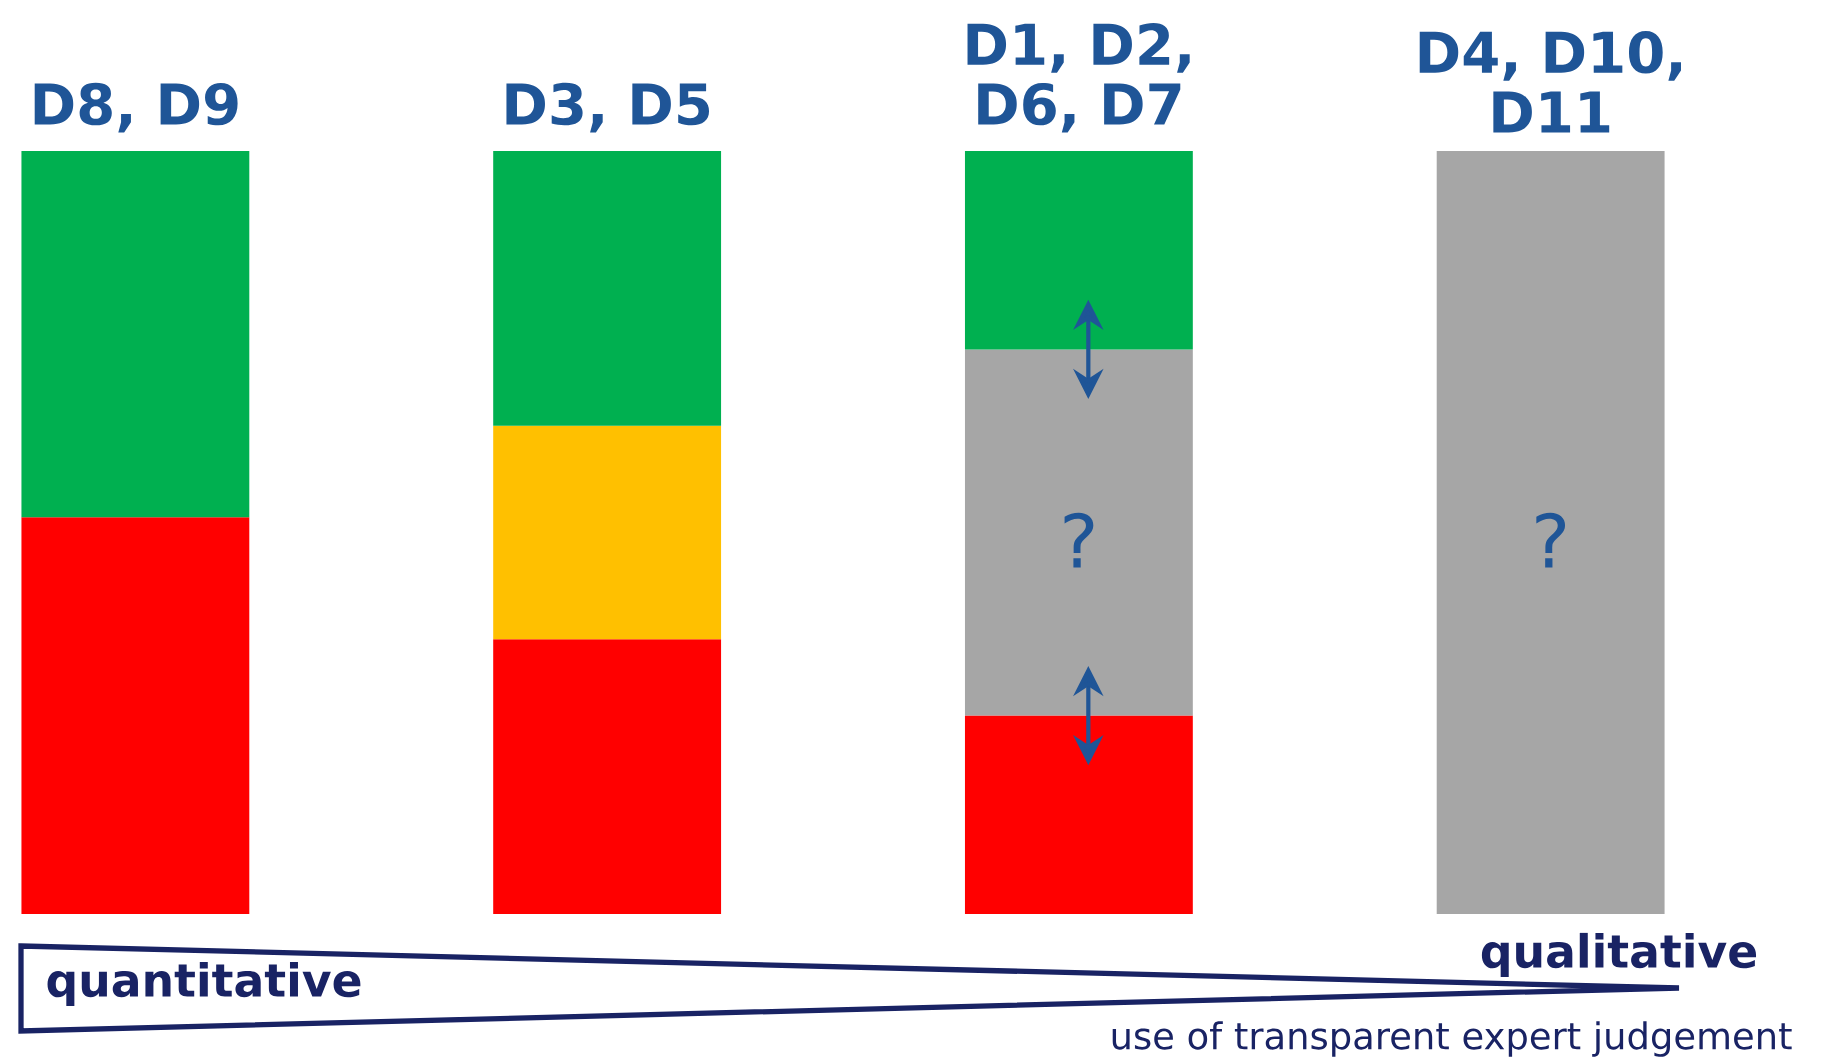  What do you see at coordinates (136, 107) in the screenshot?
I see `x-tick-label: D8, D9` at bounding box center [136, 107].